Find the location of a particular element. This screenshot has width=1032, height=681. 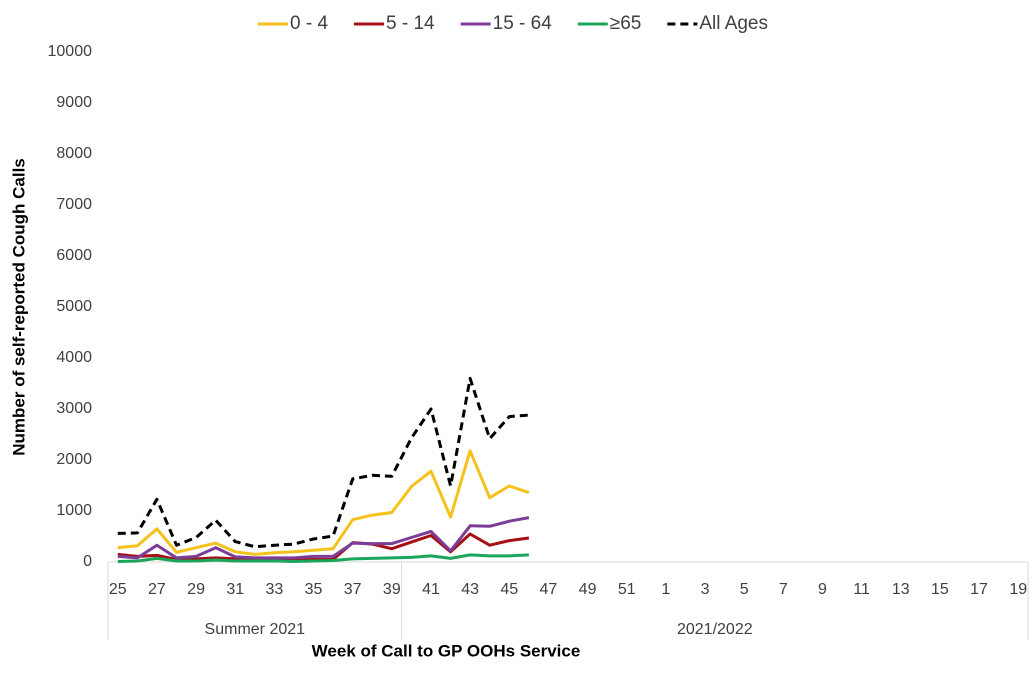

x-tick-label: 41 is located at coordinates (431, 589).